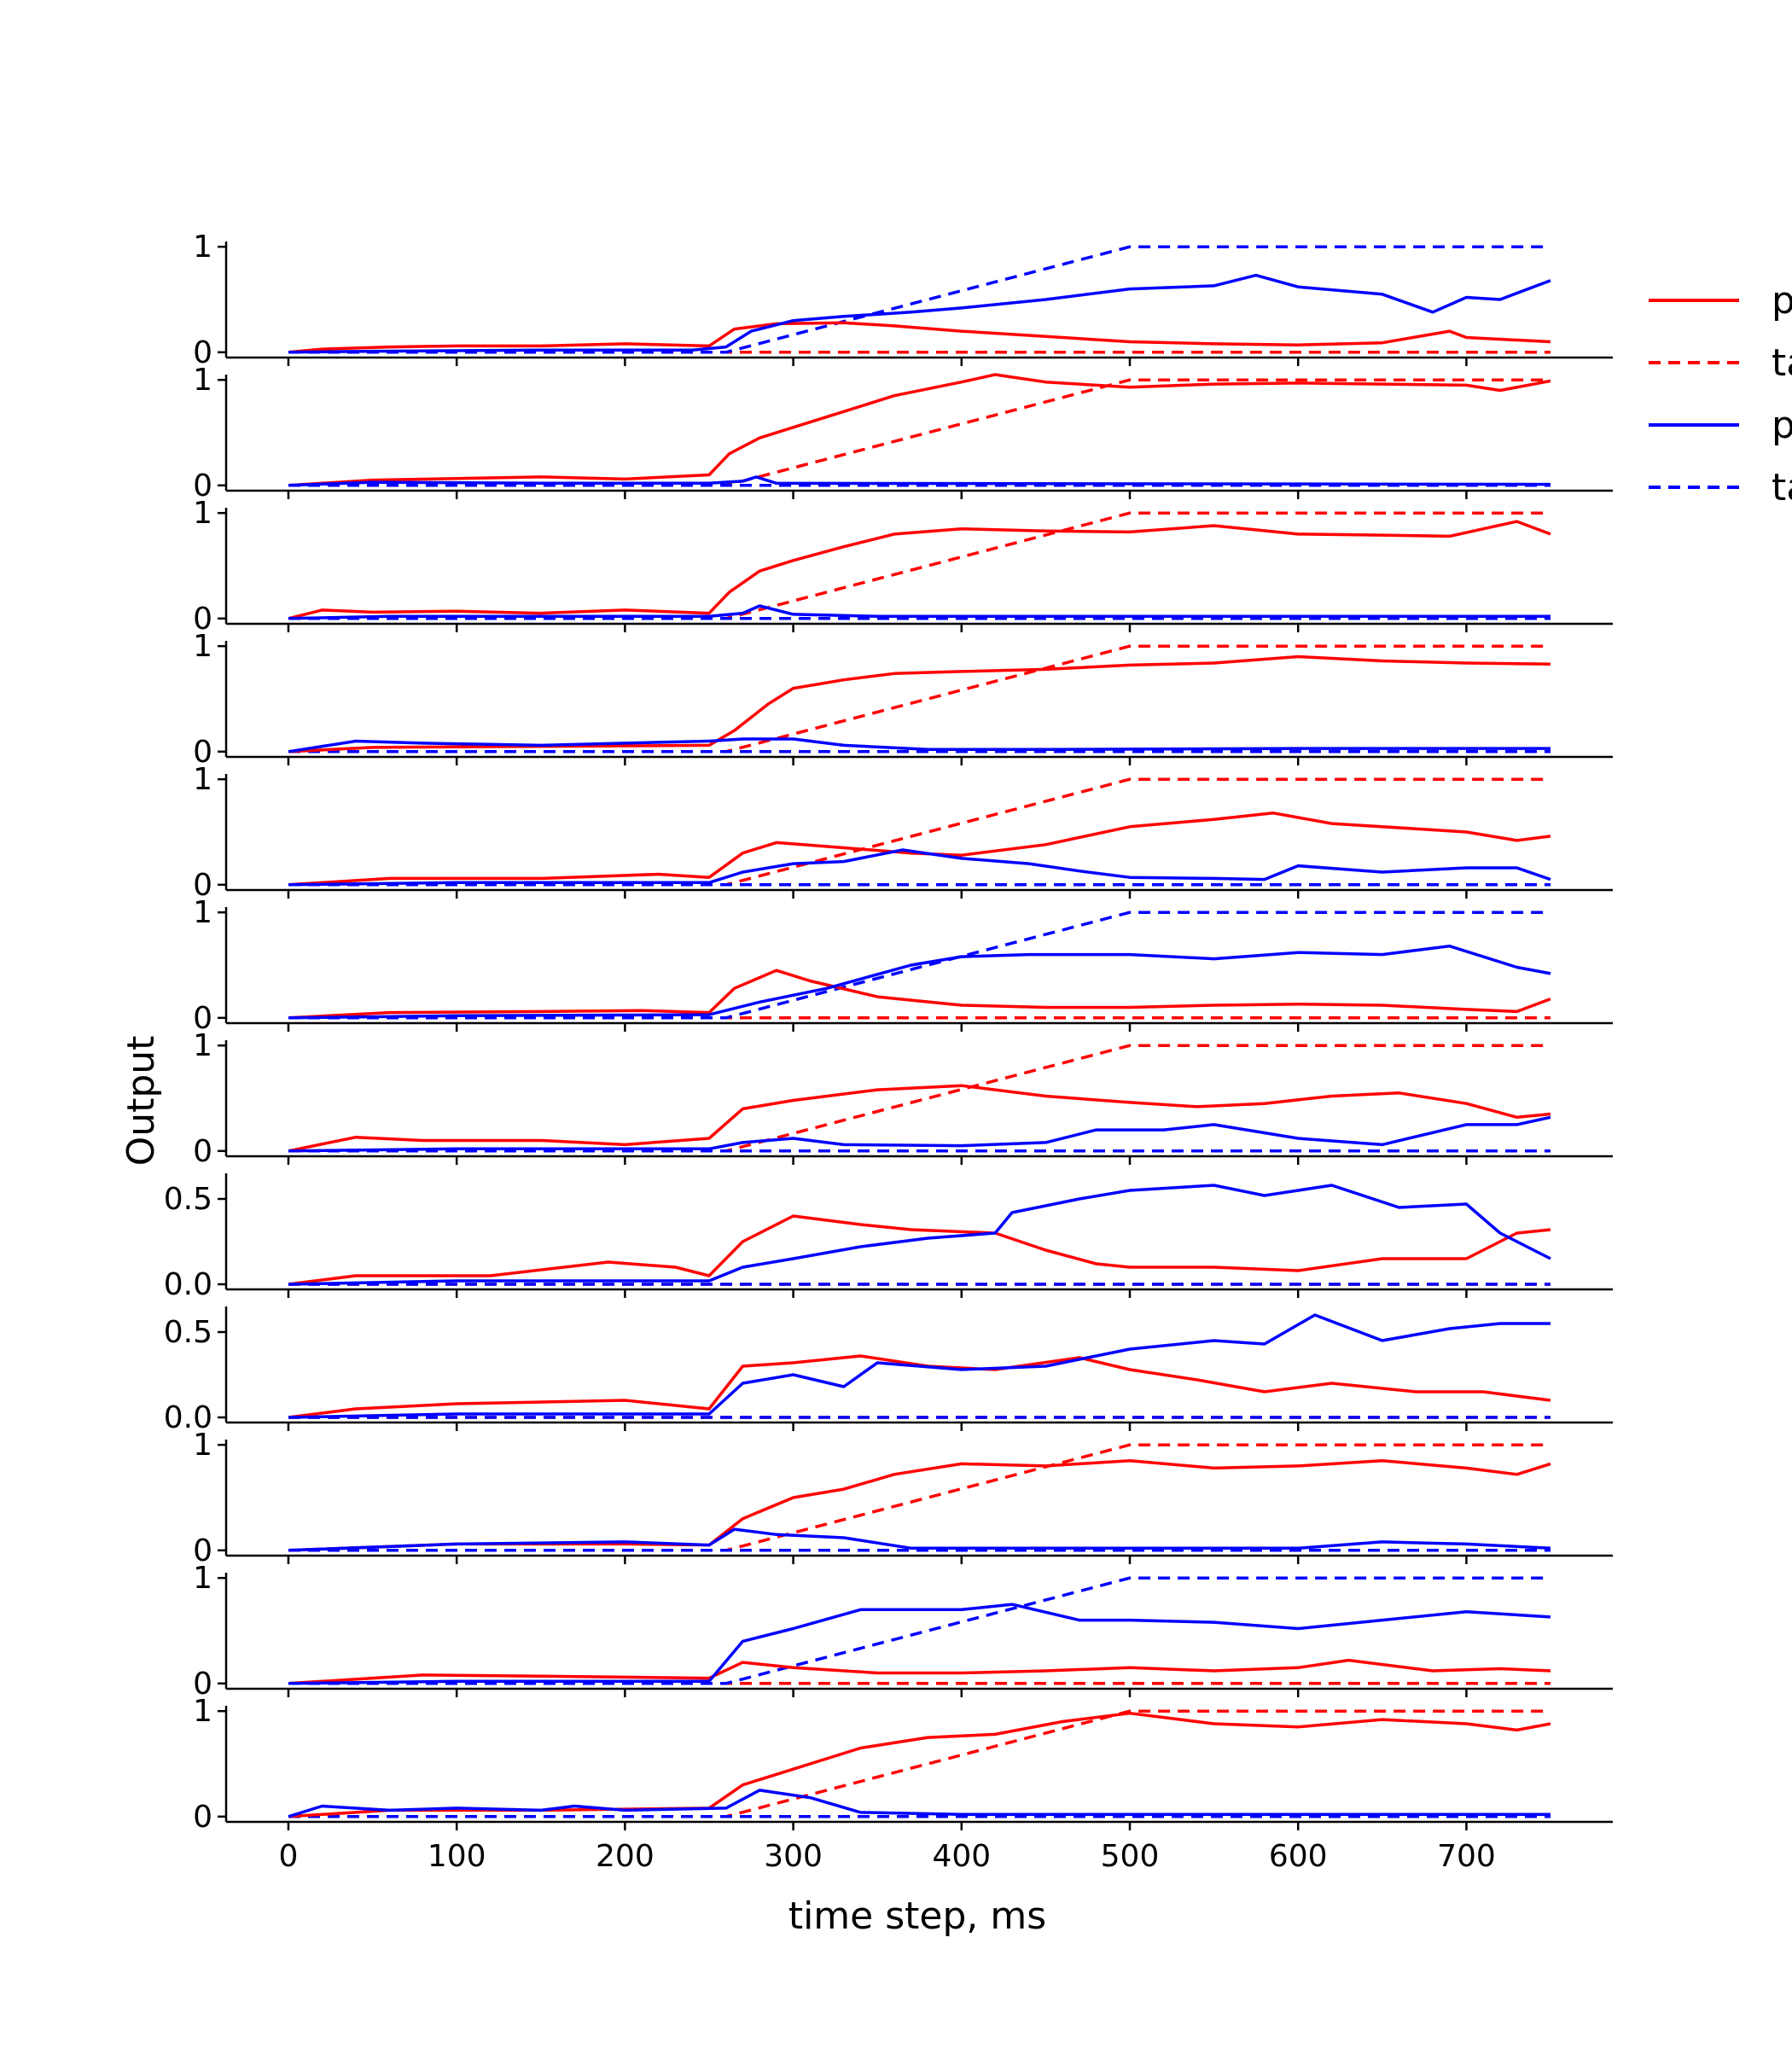 The image size is (1792, 2048). What do you see at coordinates (793, 1857) in the screenshot?
I see `x-tick-label: 300` at bounding box center [793, 1857].